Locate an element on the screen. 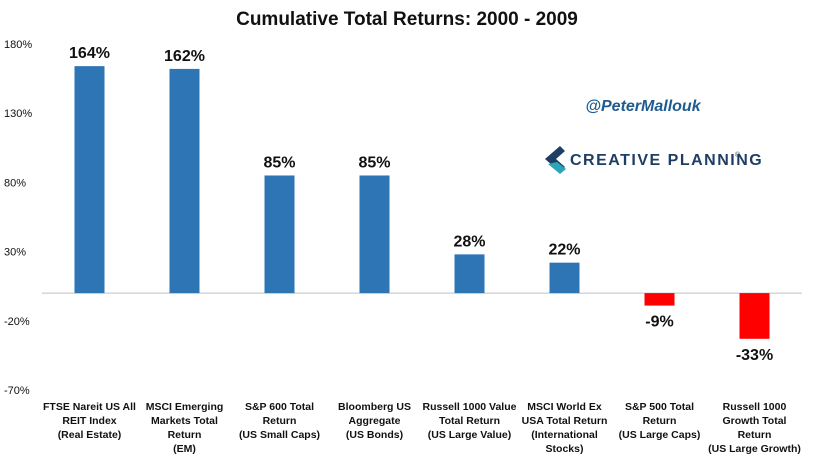 This screenshot has width=815, height=464. data-label: 162% is located at coordinates (184, 56).